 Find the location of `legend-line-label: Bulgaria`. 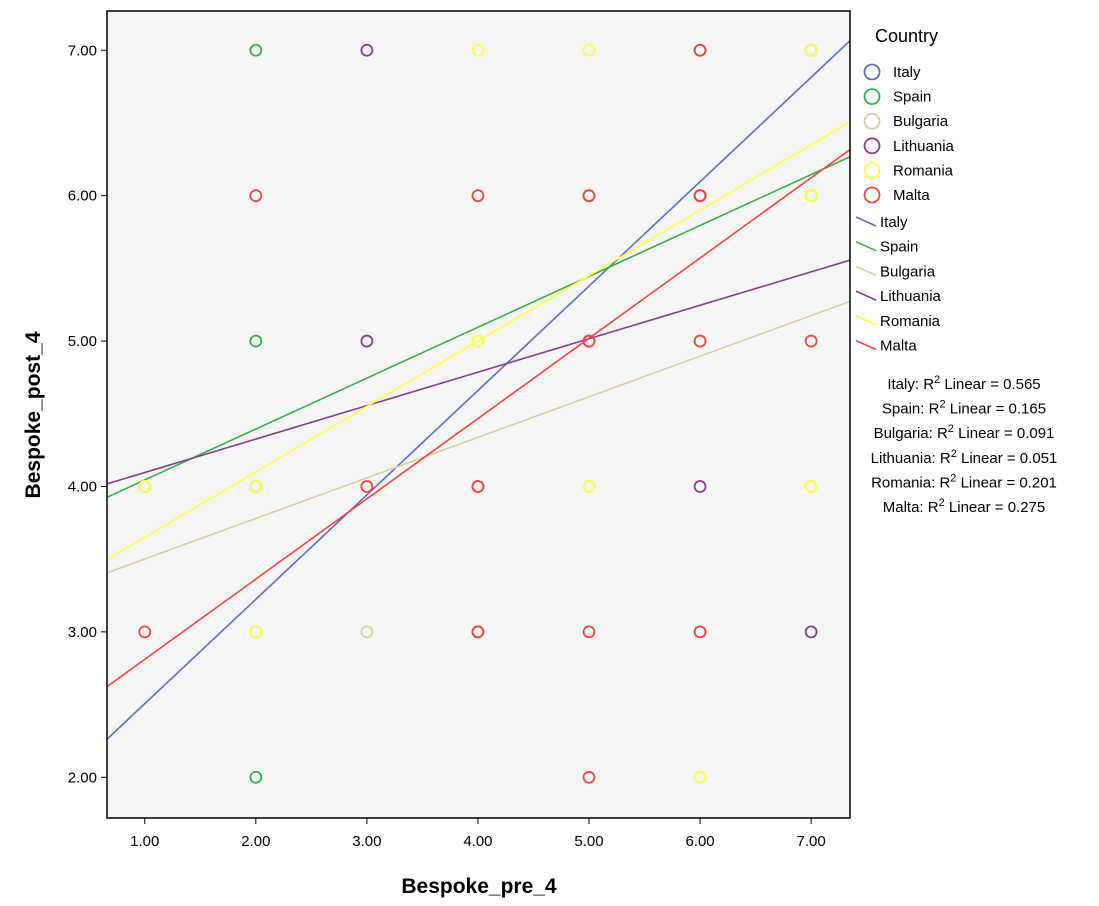

legend-line-label: Bulgaria is located at coordinates (908, 271).